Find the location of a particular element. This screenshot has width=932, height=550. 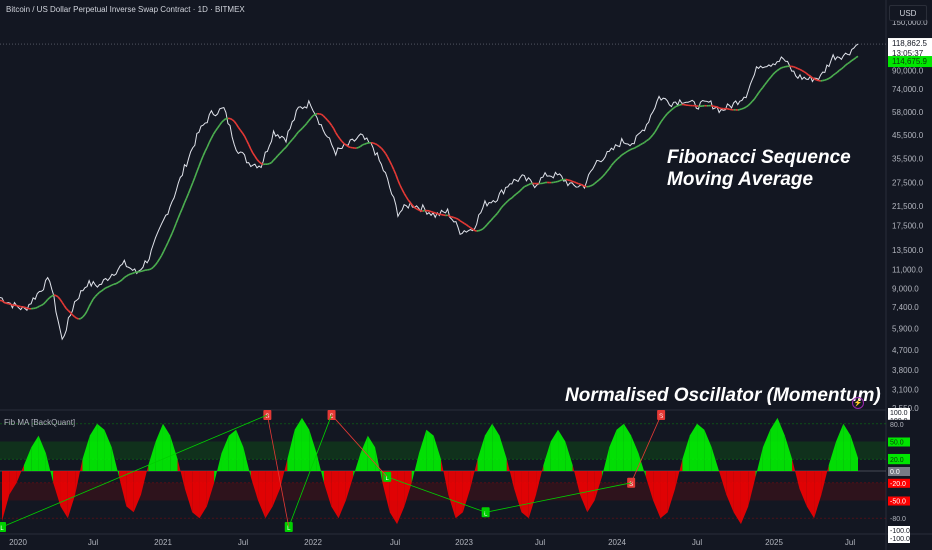

price-tick-label: 150,000.0 is located at coordinates (910, 22).